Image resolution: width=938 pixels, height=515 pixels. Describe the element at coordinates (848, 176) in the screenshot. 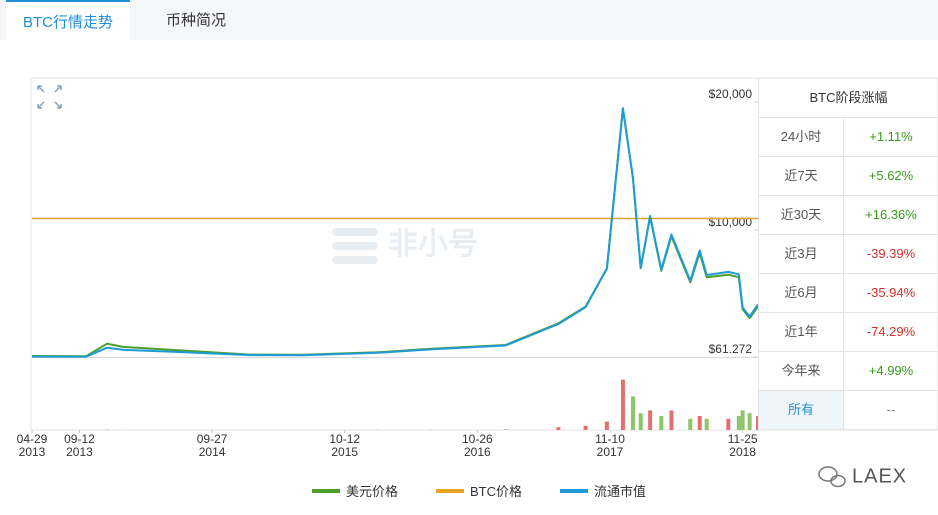

I see `stats-row: 近7天 +5.62%` at that location.